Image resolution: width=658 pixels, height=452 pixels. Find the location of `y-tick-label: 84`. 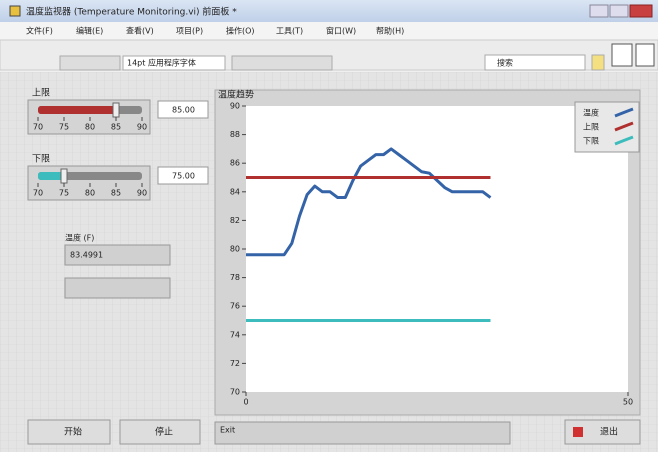

y-tick-label: 84 is located at coordinates (235, 191).